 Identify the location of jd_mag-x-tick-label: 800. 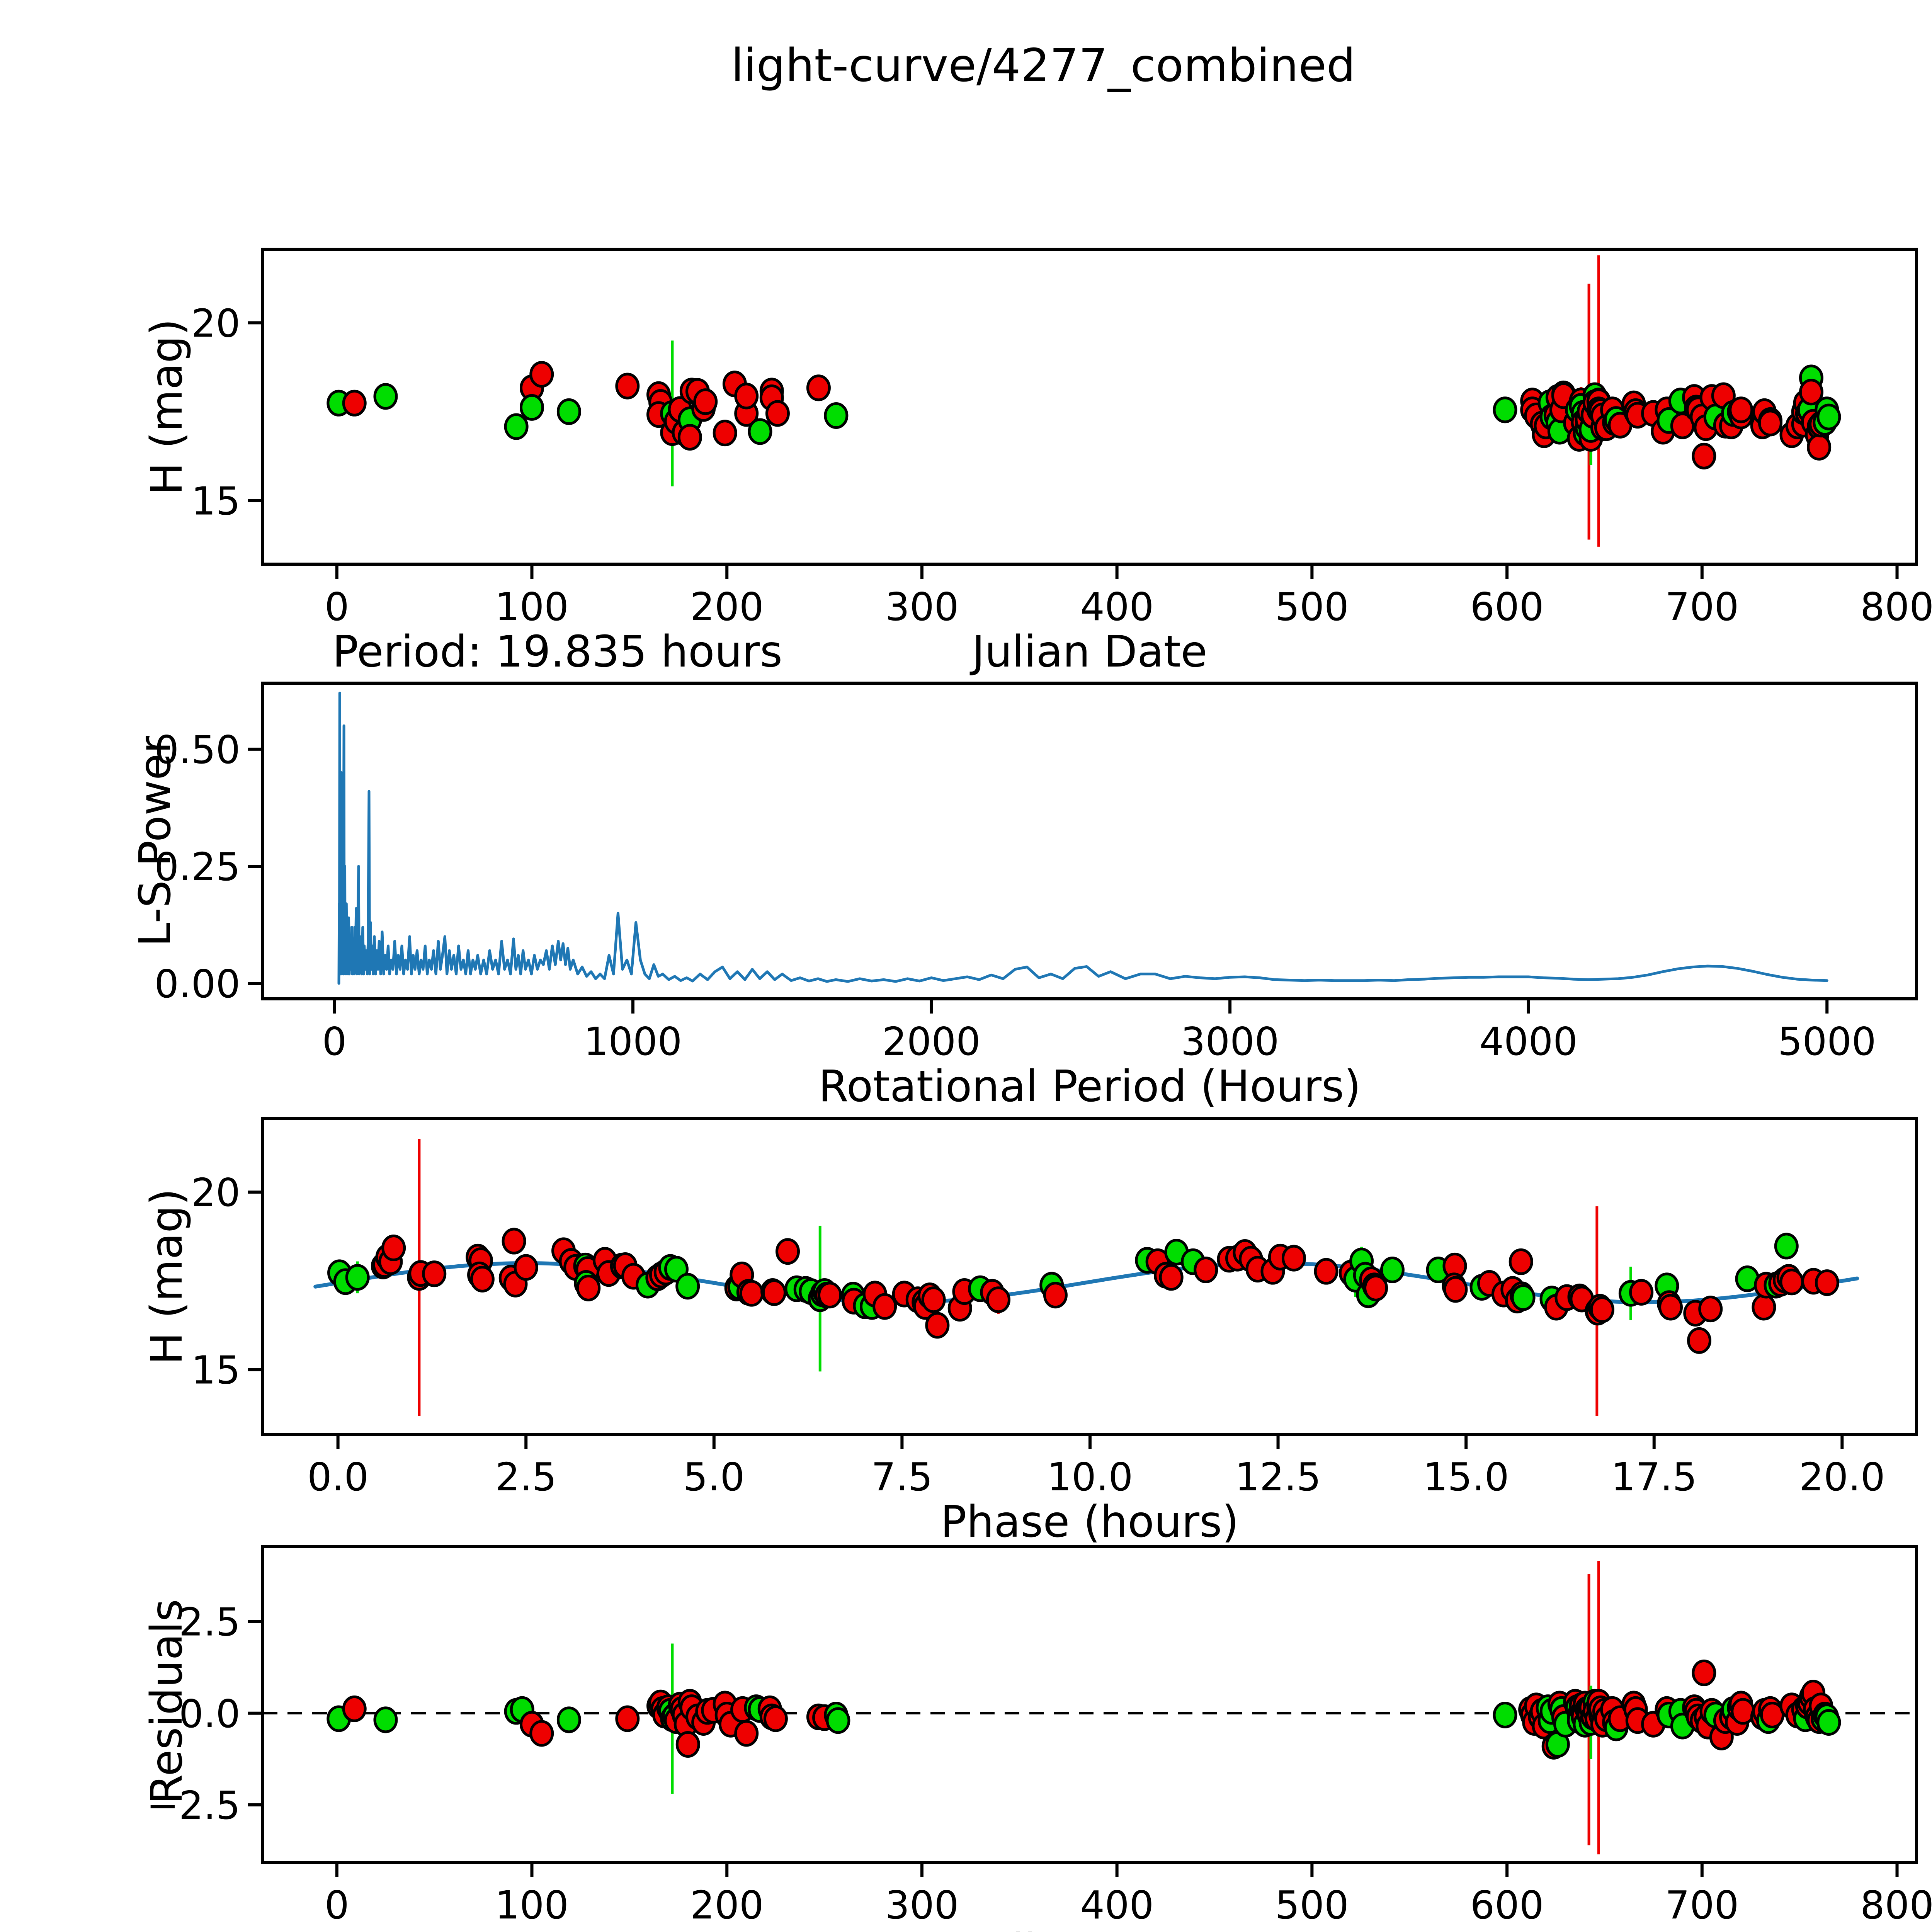
(1896, 606).